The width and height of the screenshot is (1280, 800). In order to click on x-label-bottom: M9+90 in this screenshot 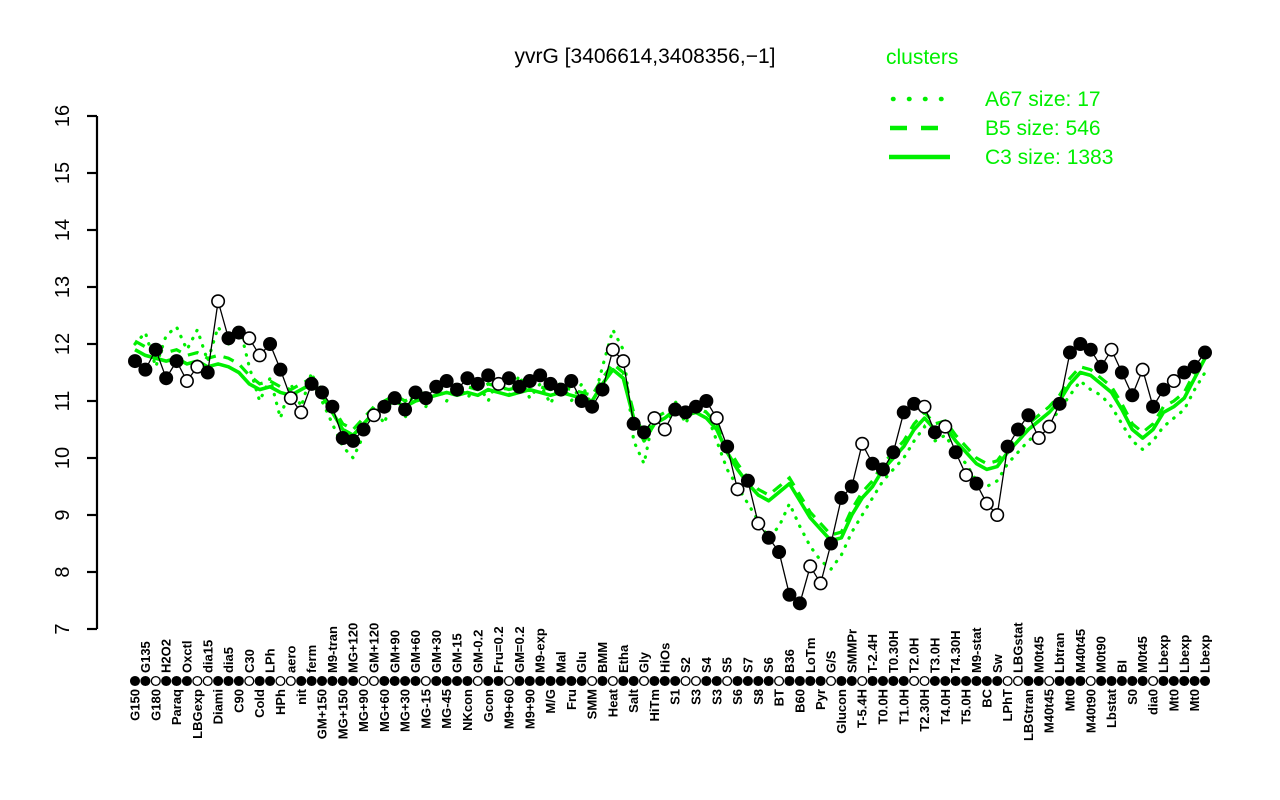, I will do `click(529, 709)`.